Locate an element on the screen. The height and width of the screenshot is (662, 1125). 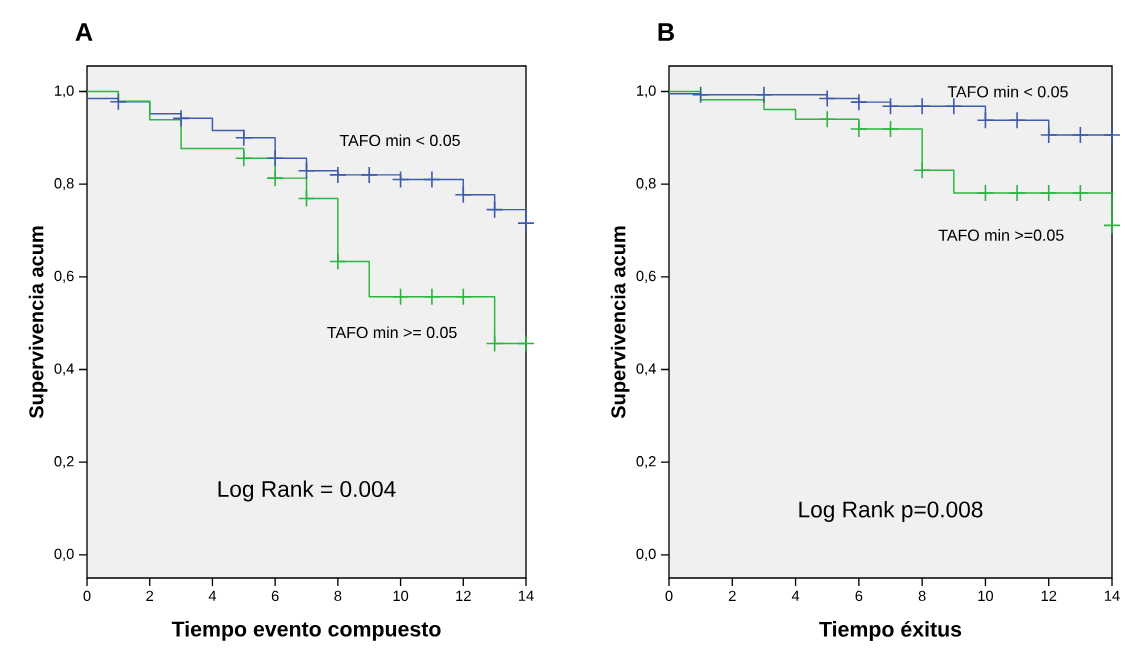
x-axis-title: Tiempo evento compuesto is located at coordinates (306, 630).